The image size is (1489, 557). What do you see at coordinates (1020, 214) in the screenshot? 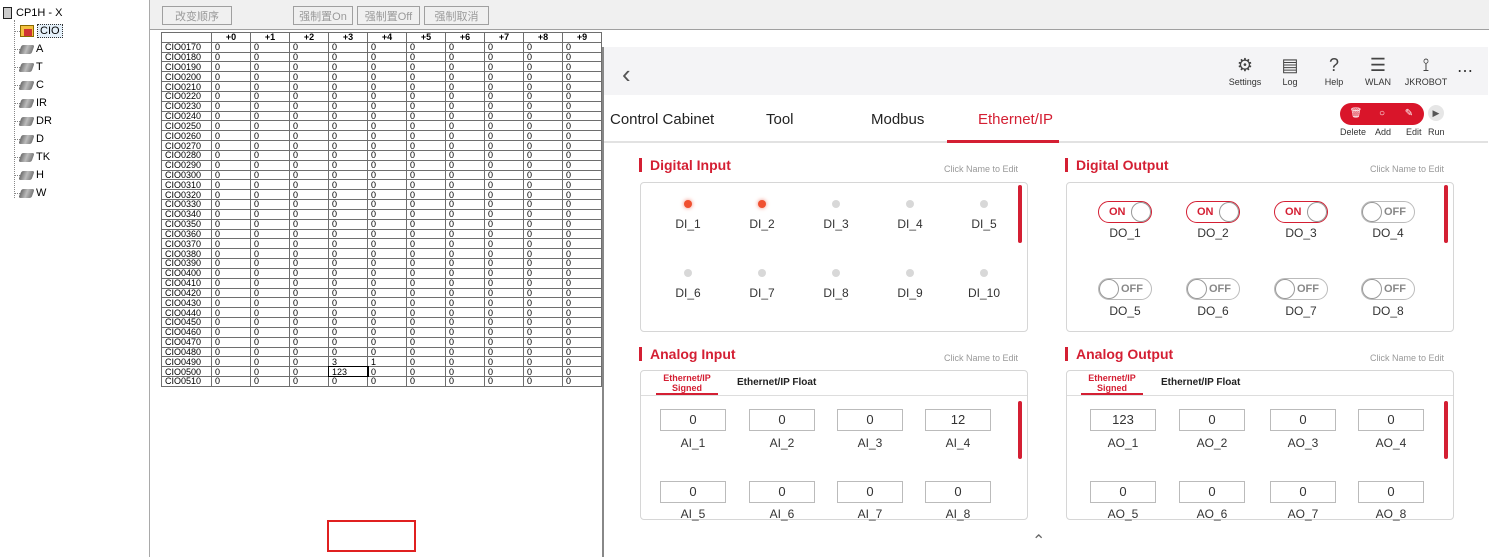
I see `di-scrollbar` at bounding box center [1020, 214].